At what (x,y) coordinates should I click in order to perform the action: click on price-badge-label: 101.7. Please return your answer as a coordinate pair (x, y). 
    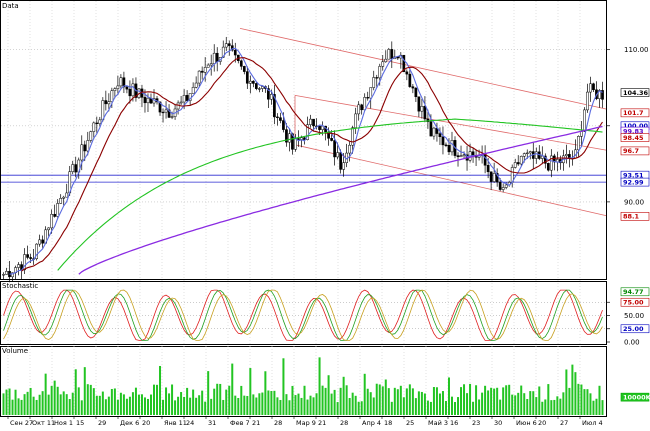
    Looking at the image, I should click on (633, 113).